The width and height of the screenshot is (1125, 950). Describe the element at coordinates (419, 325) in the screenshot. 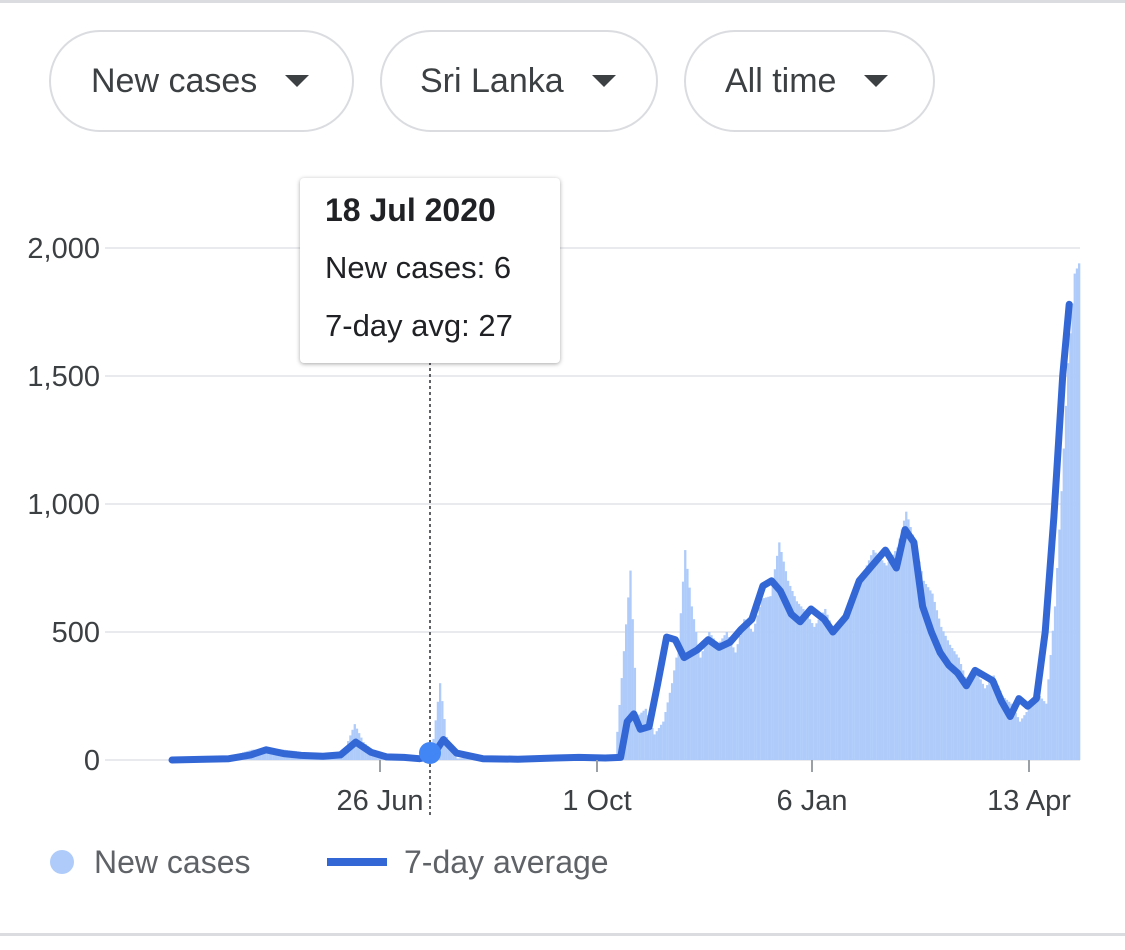

I see `tooltip-avg: 7-day avg: 27` at that location.